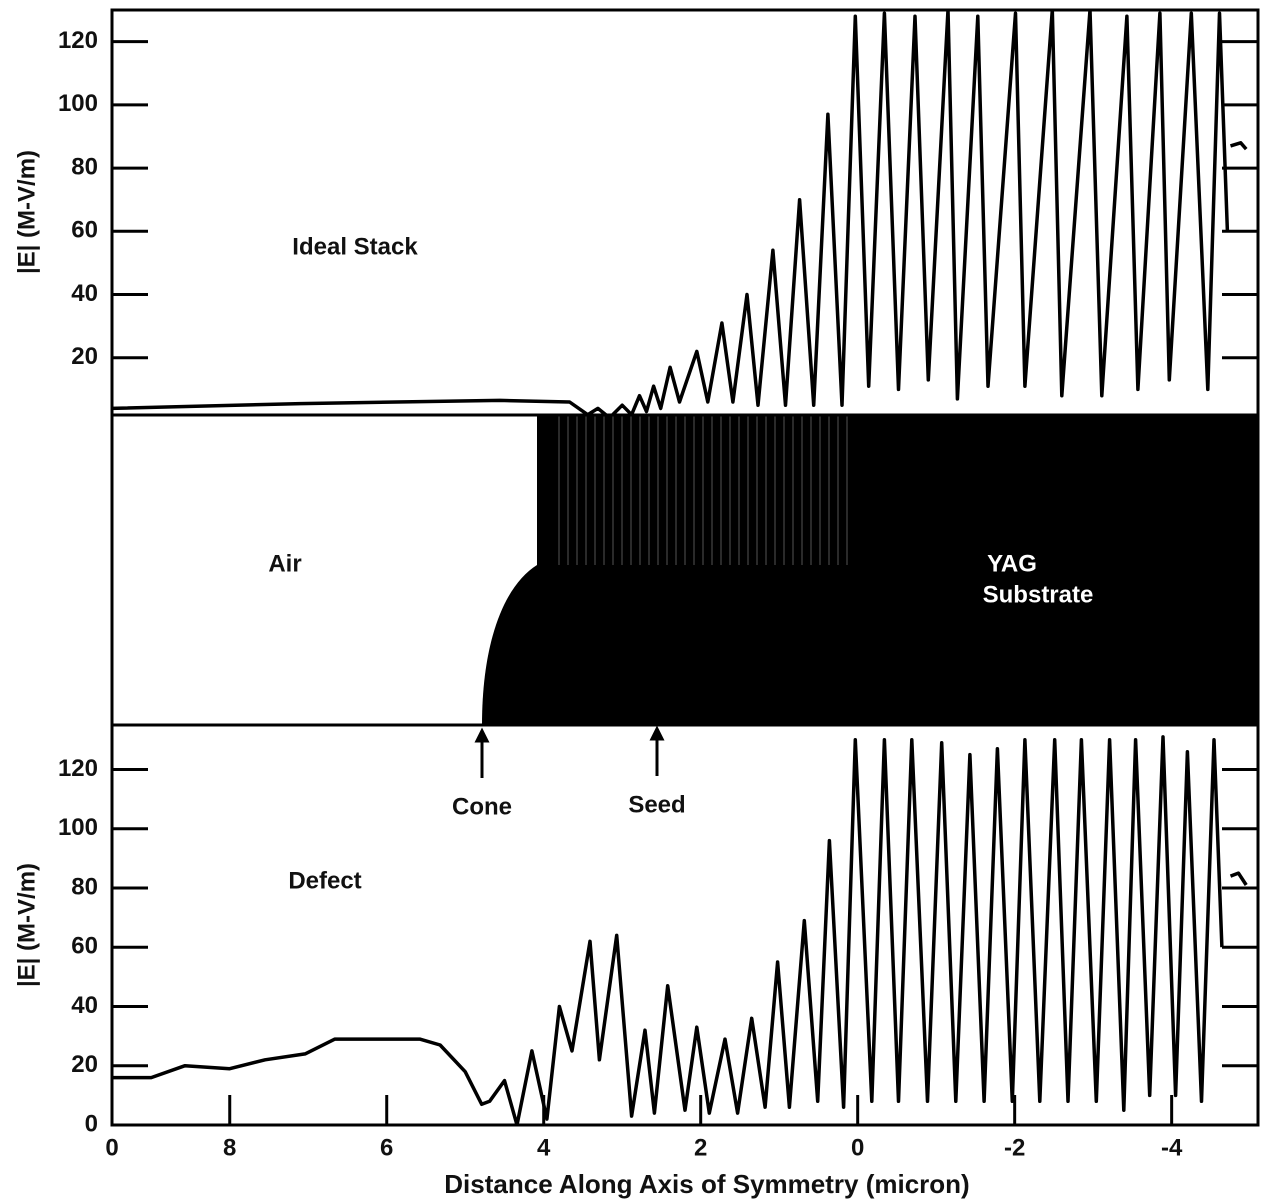 The width and height of the screenshot is (1274, 1204). What do you see at coordinates (1014, 1147) in the screenshot?
I see `x-tick-label: -2` at bounding box center [1014, 1147].